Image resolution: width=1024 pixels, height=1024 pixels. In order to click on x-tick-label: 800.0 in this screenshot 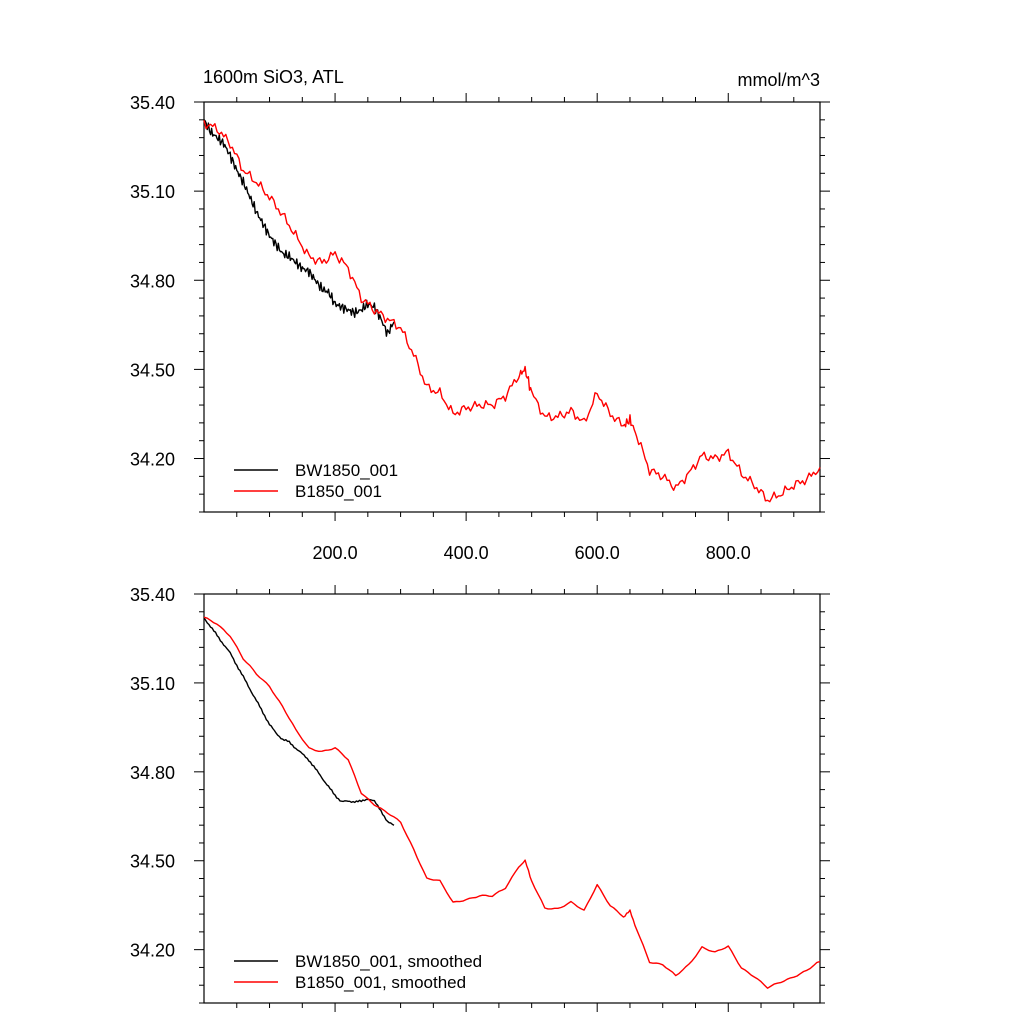, I will do `click(728, 553)`.